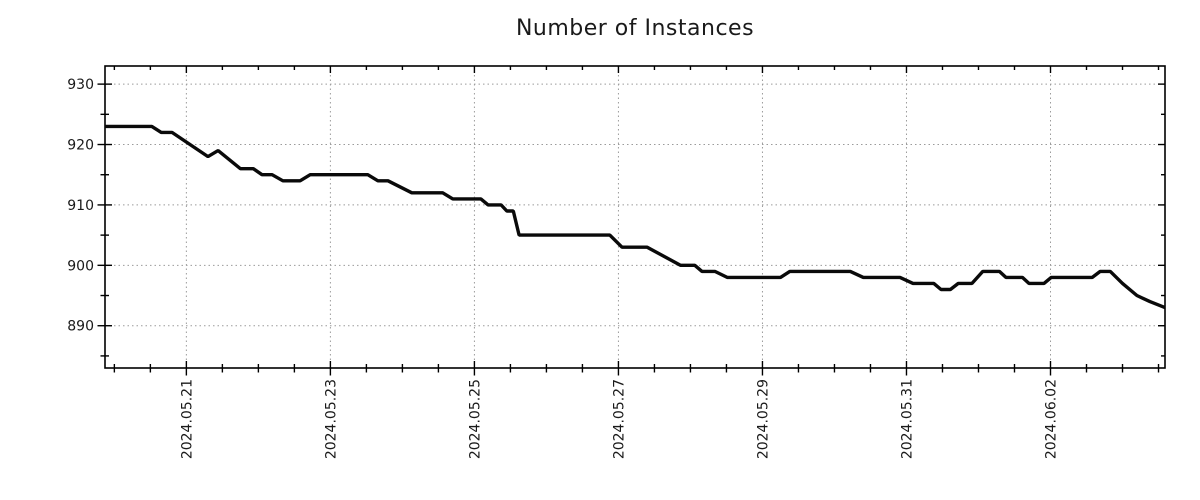  What do you see at coordinates (907, 419) in the screenshot?
I see `x-tick-label: 2024.05.31` at bounding box center [907, 419].